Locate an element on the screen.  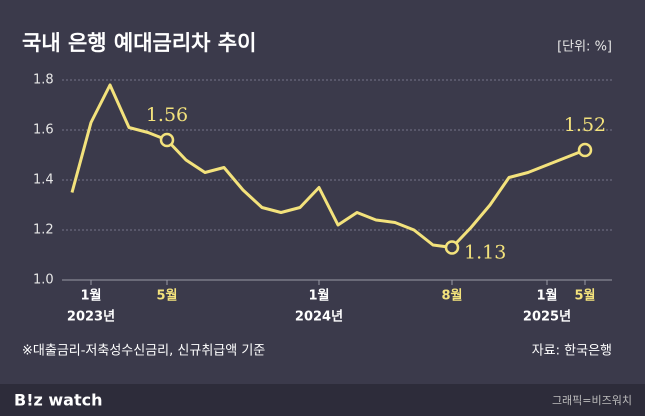
source: 자료: 한국은행 is located at coordinates (572, 351).